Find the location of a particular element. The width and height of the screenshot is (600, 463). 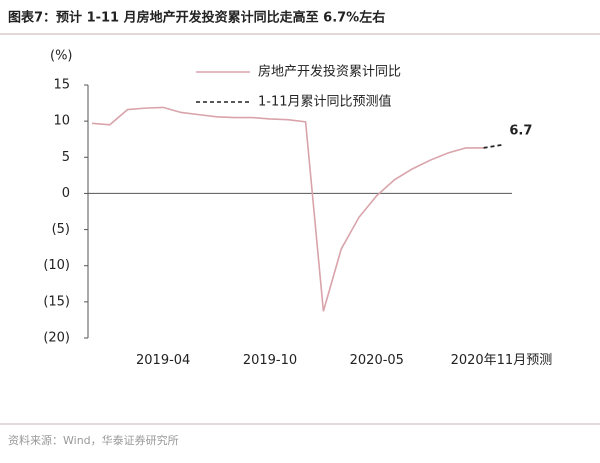

y-tick-label: 10 is located at coordinates (61, 121).